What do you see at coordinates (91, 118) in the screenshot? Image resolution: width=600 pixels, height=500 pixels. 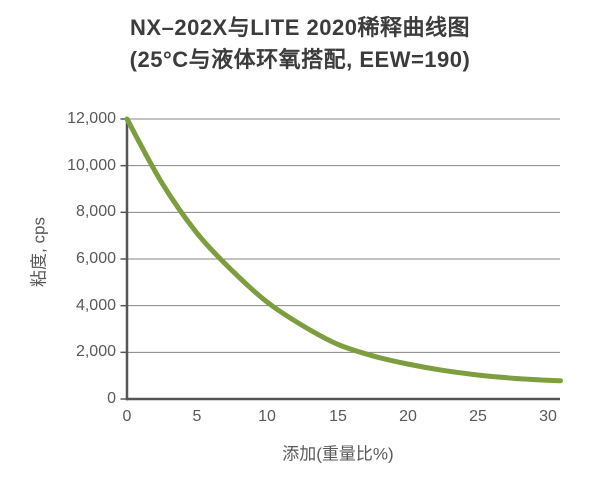 I see `y-tick-label: 12,000` at bounding box center [91, 118].